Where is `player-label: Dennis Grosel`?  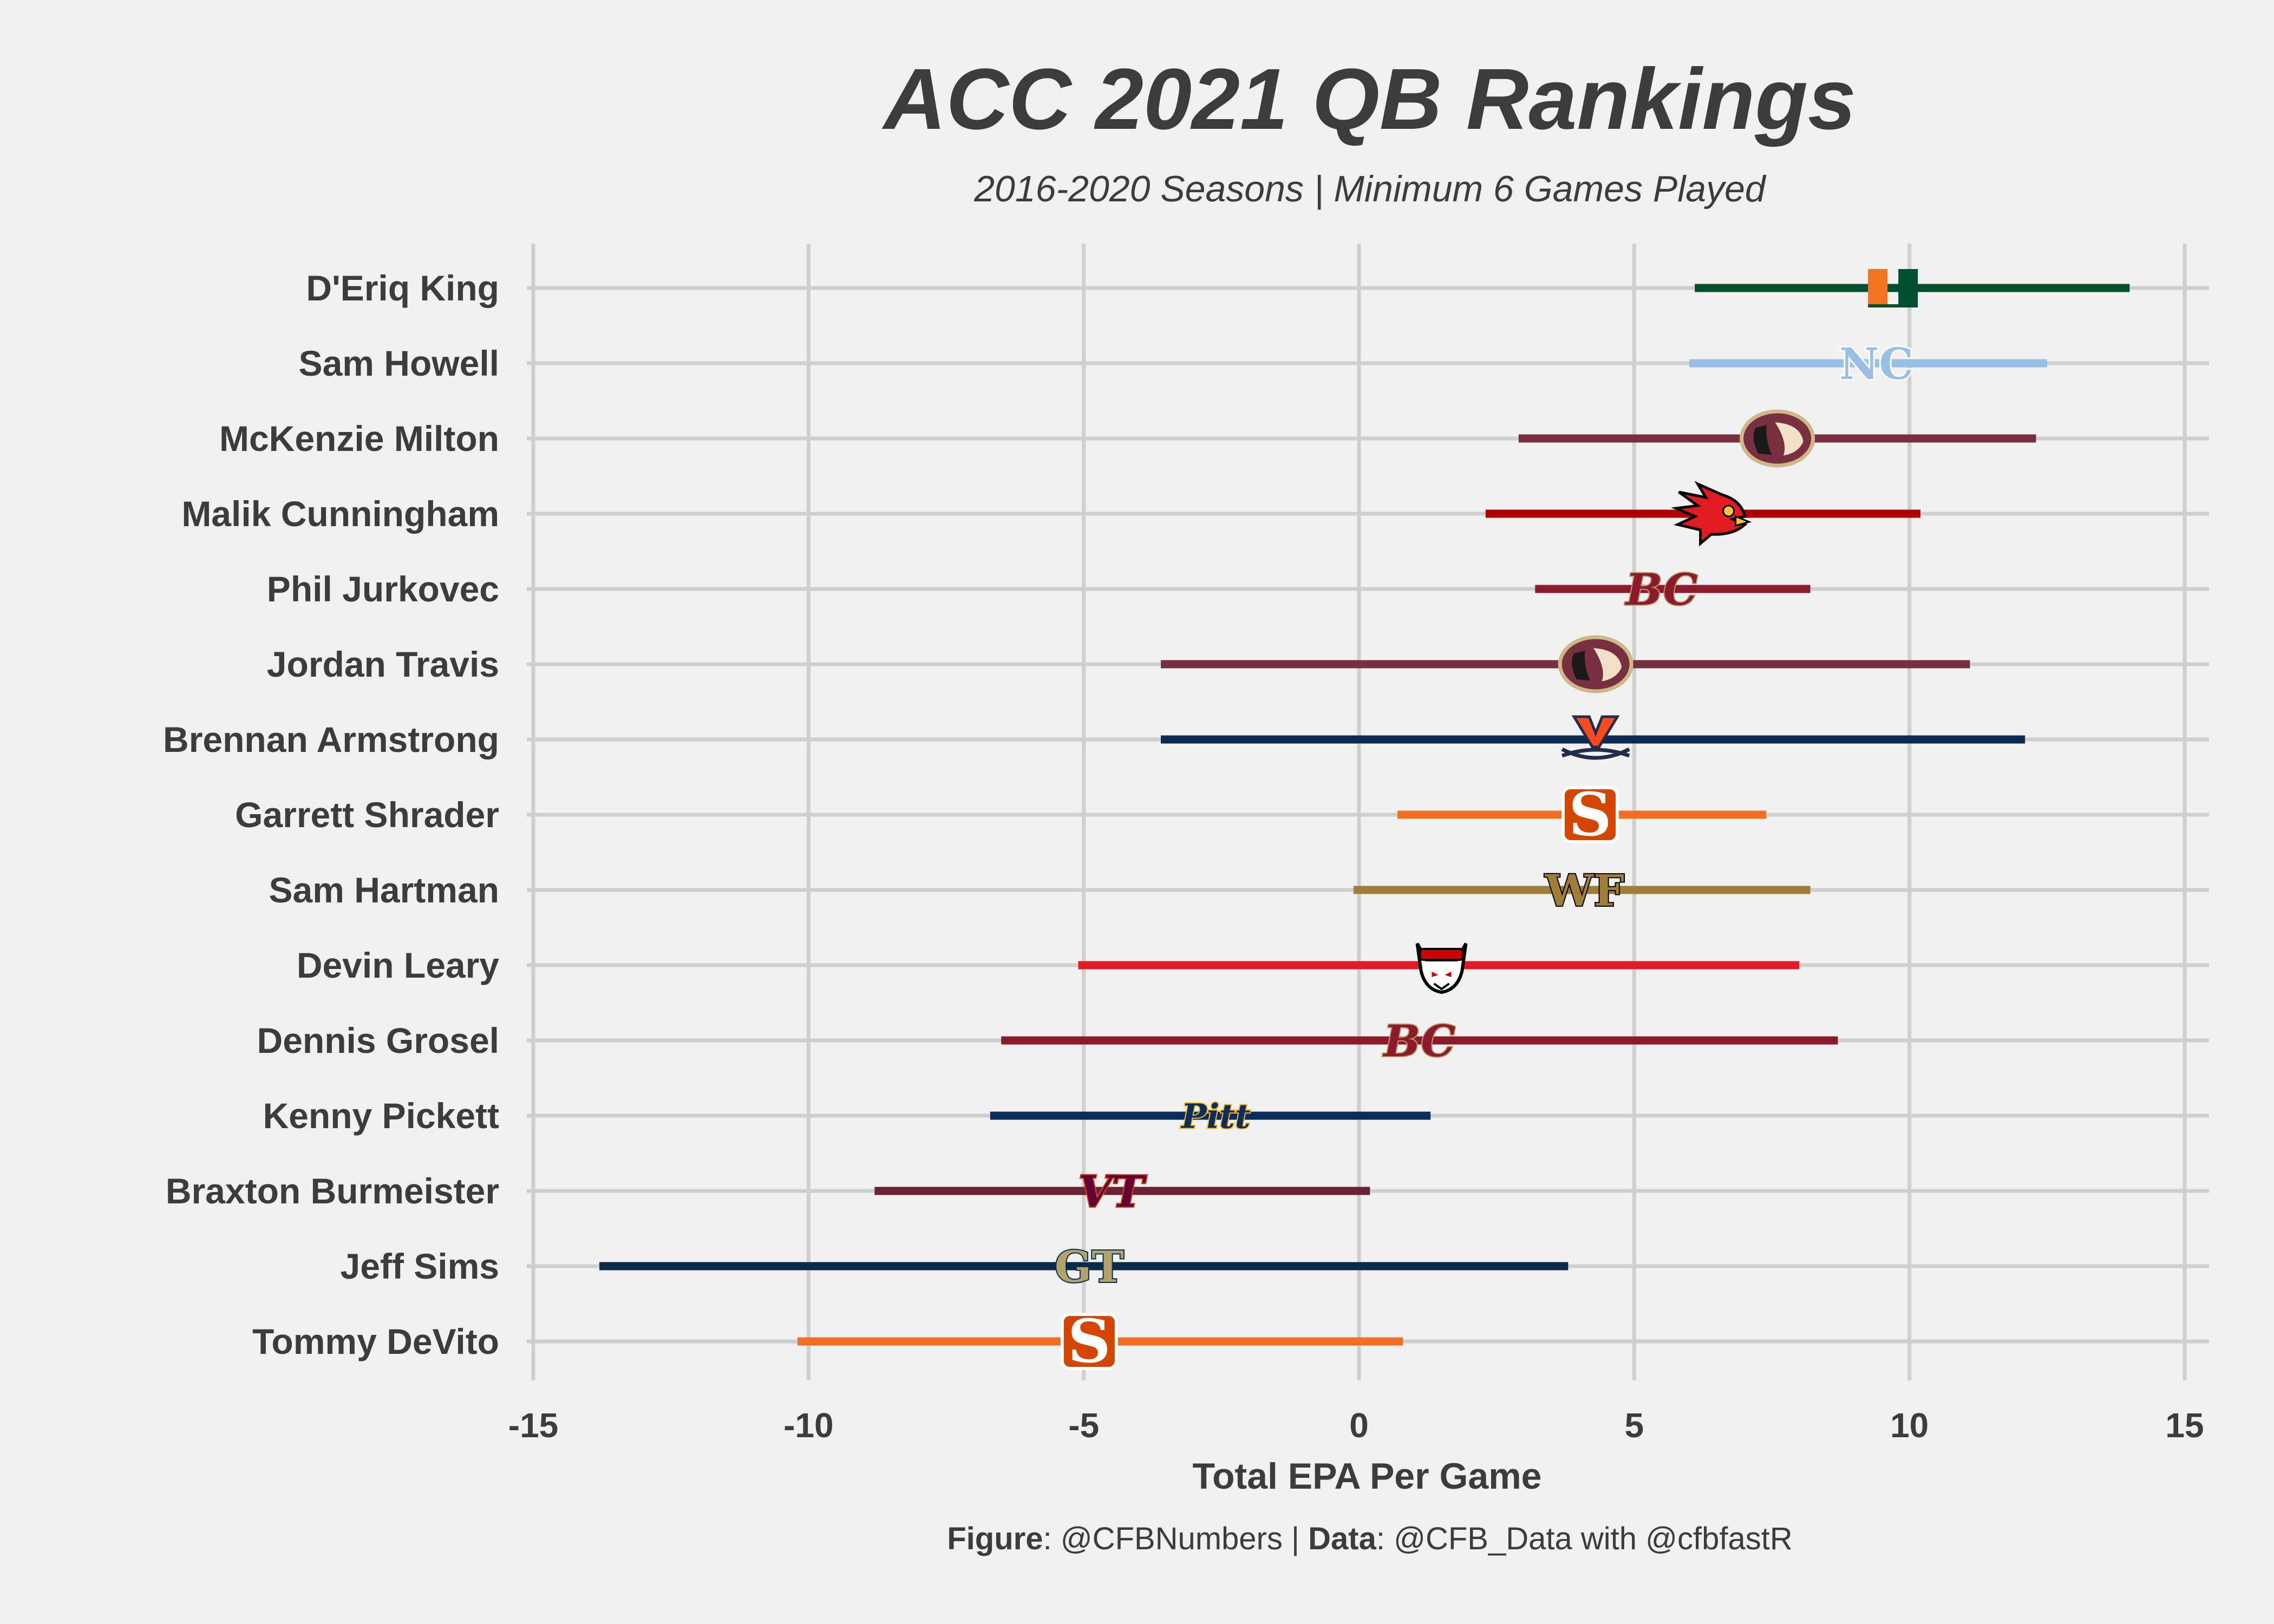 player-label: Dennis Grosel is located at coordinates (378, 1040).